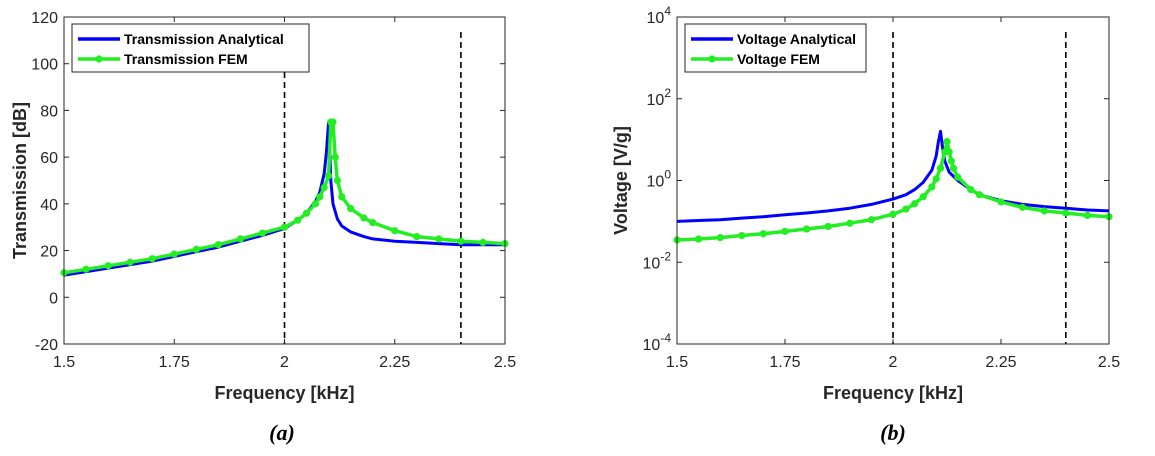 Image resolution: width=1155 pixels, height=456 pixels. Describe the element at coordinates (893, 432) in the screenshot. I see `panel-caption: (b)` at that location.